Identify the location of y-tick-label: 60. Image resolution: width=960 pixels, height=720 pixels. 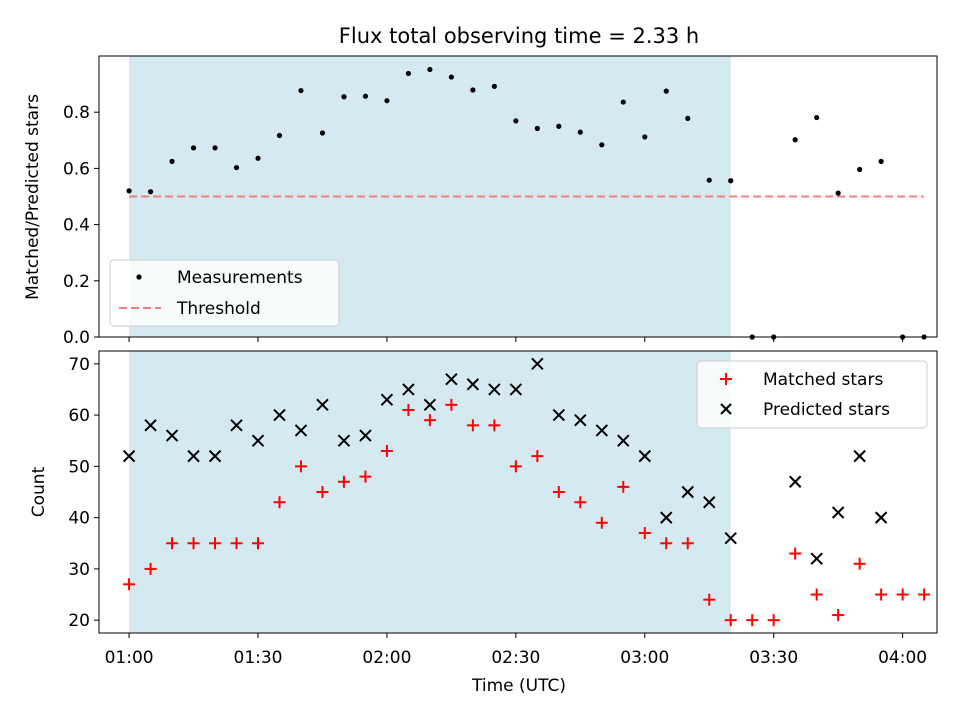
(79, 416).